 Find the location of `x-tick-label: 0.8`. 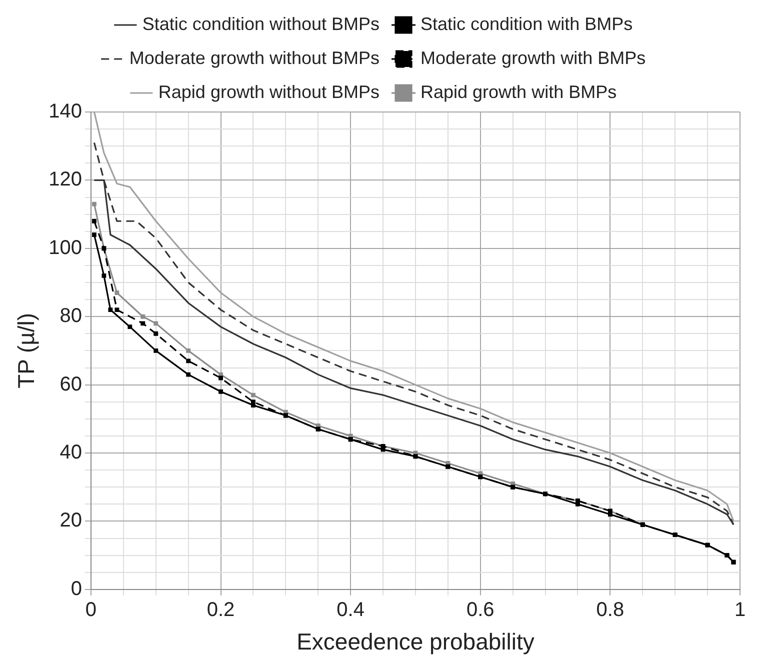

x-tick-label: 0.8 is located at coordinates (610, 609).